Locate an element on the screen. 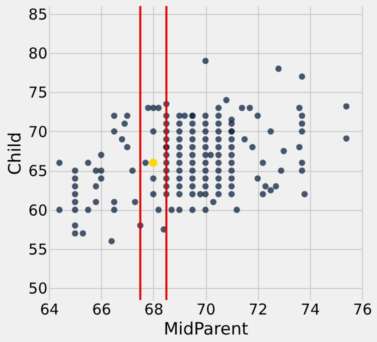  x-tick-label: 68 is located at coordinates (154, 309).